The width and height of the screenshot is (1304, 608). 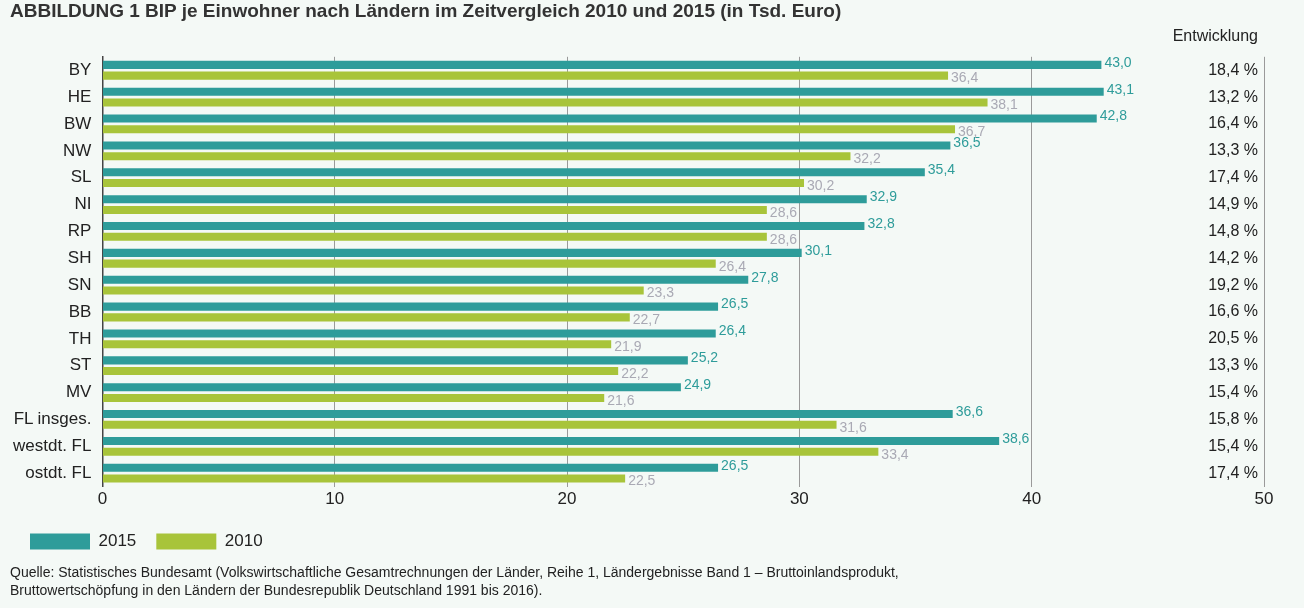 I want to click on data-label: 32,2, so click(x=867, y=158).